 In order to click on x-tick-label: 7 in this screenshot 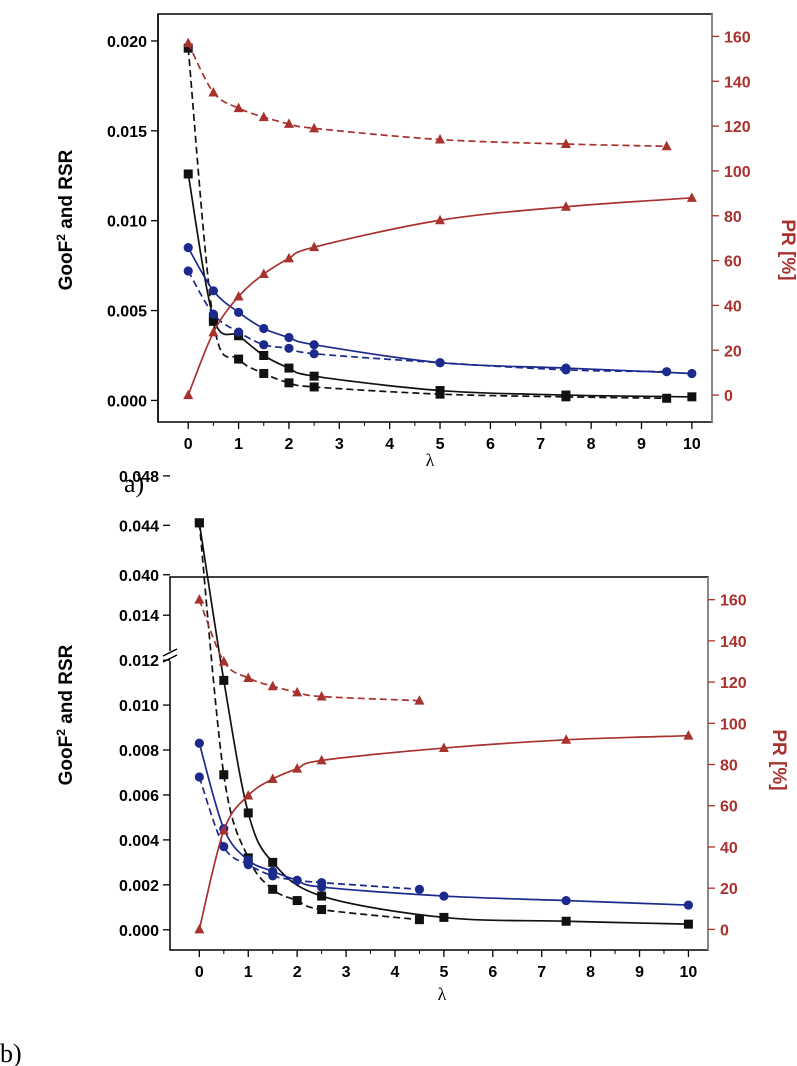, I will do `click(541, 972)`.